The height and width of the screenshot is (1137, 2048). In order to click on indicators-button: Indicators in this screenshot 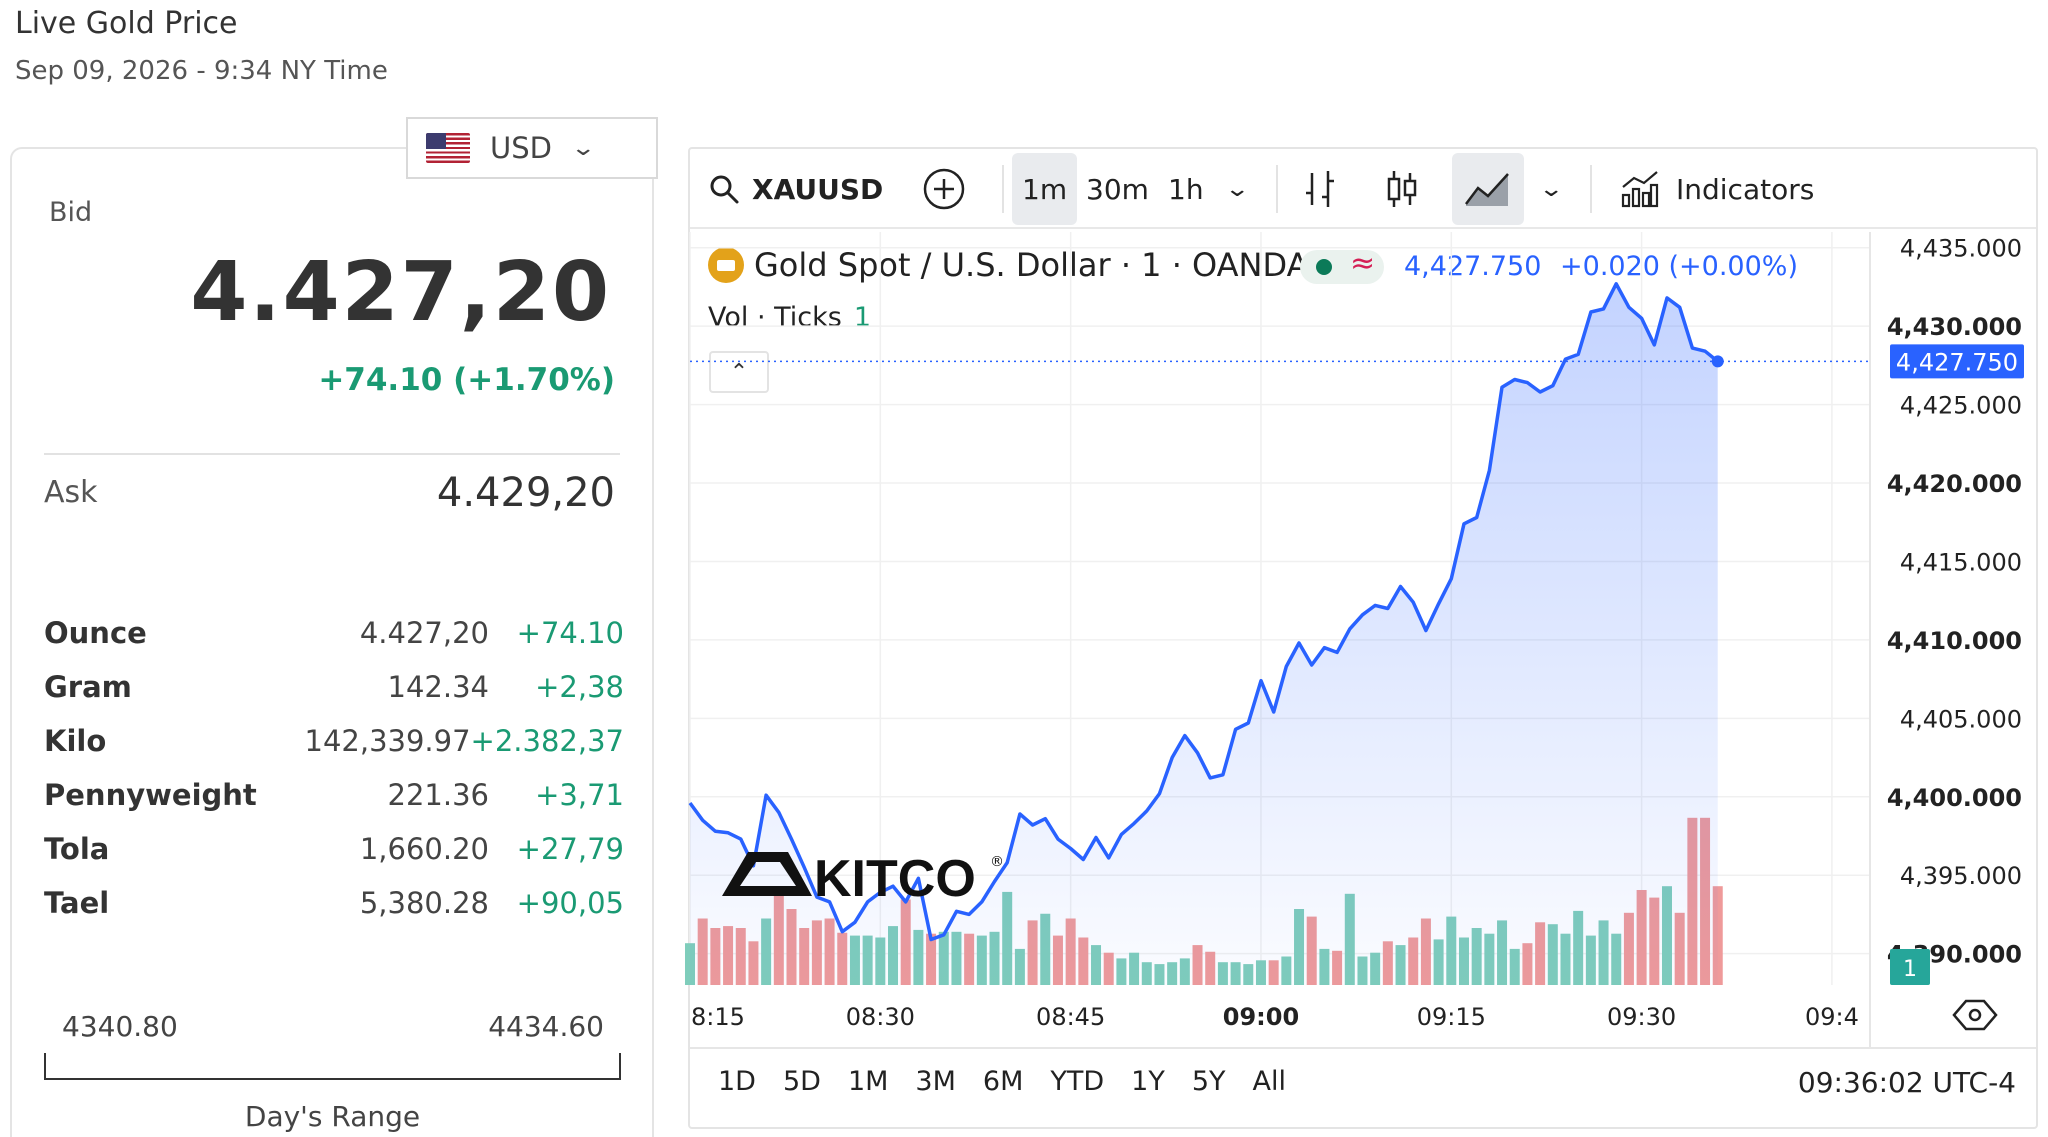, I will do `click(1717, 189)`.